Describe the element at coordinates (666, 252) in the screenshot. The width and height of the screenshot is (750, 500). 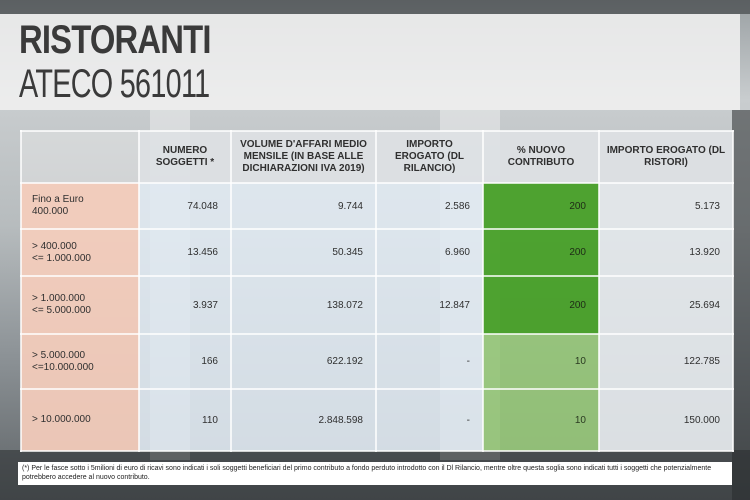
I see `ristori-cell: 13.920` at that location.